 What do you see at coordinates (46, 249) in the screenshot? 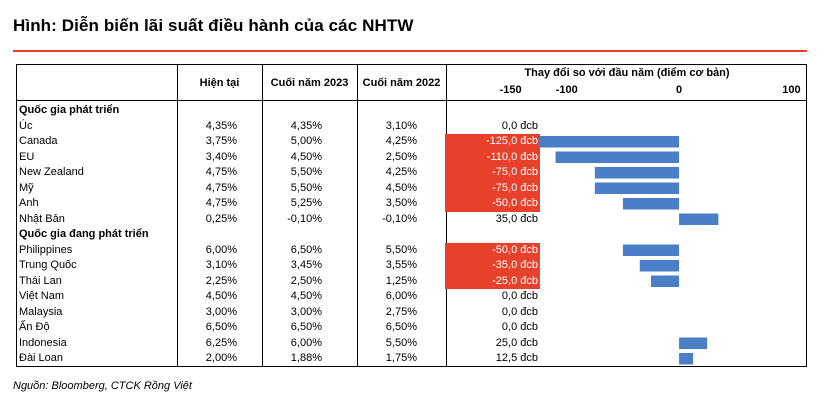
I see `country-cell: Philippines` at bounding box center [46, 249].